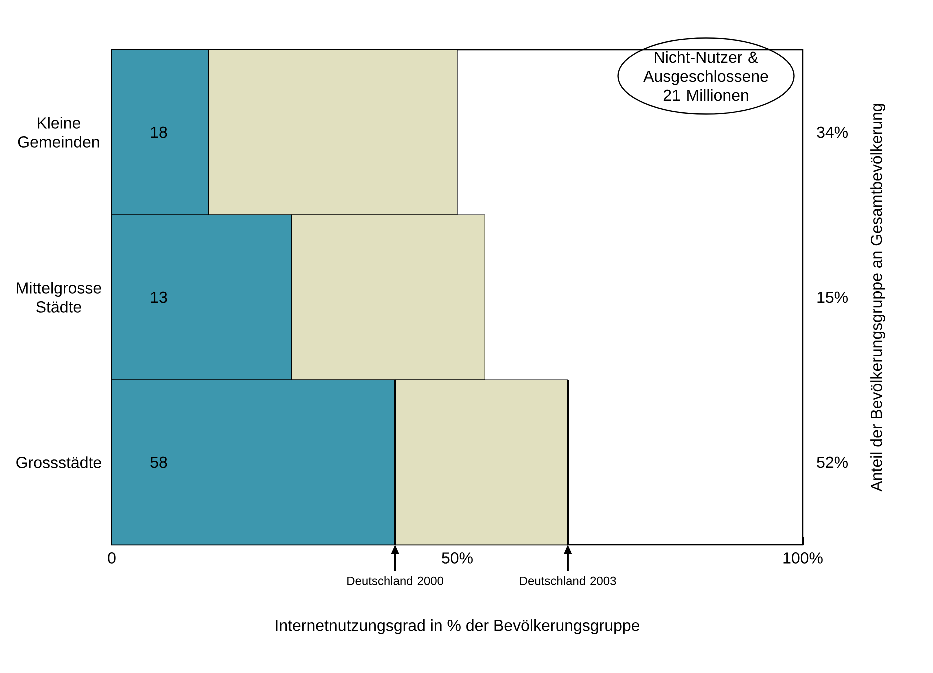  I want to click on annotation: 58, so click(159, 462).